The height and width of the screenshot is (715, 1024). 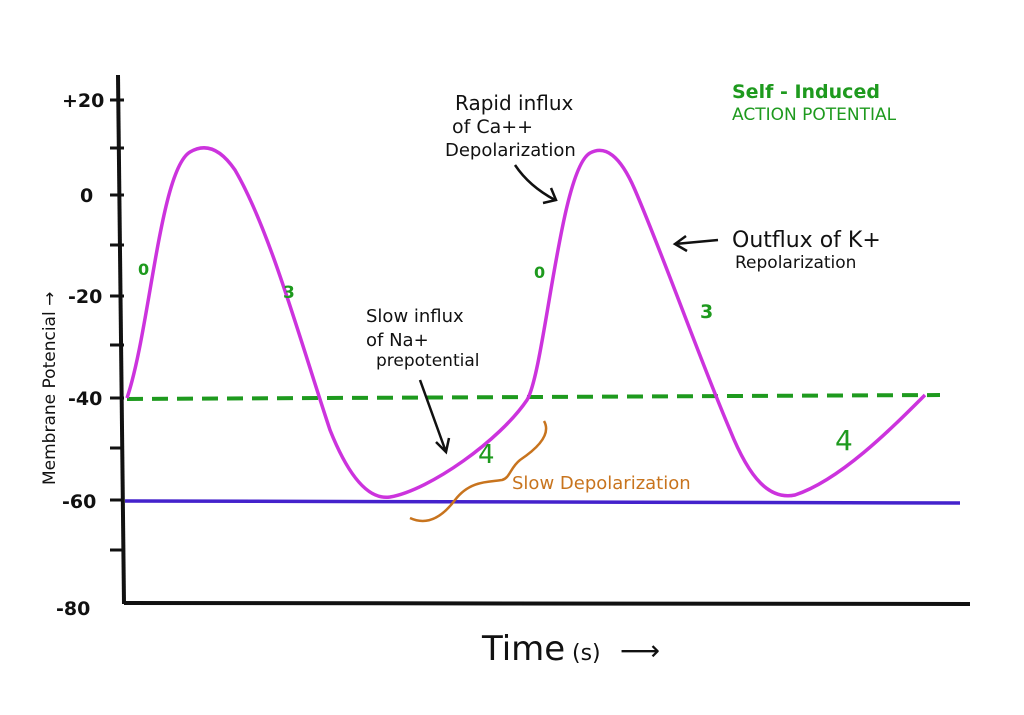 I want to click on annotation-potassium-1: Outflux of K+, so click(x=806, y=240).